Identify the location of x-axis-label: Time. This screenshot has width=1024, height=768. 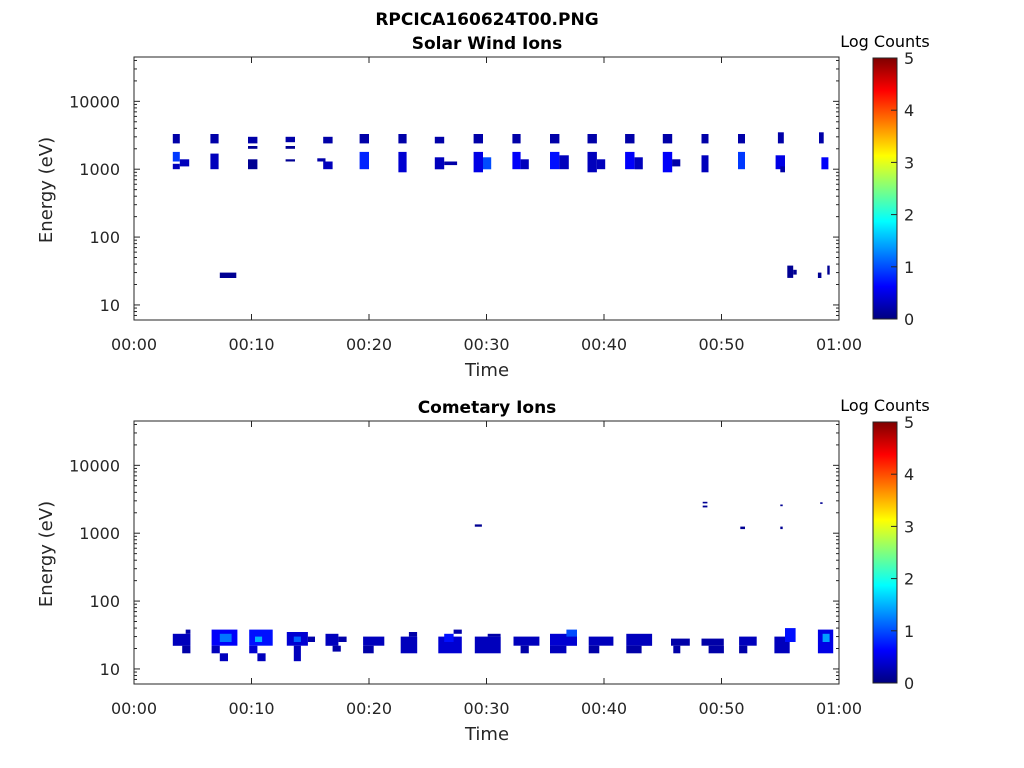
(486, 370).